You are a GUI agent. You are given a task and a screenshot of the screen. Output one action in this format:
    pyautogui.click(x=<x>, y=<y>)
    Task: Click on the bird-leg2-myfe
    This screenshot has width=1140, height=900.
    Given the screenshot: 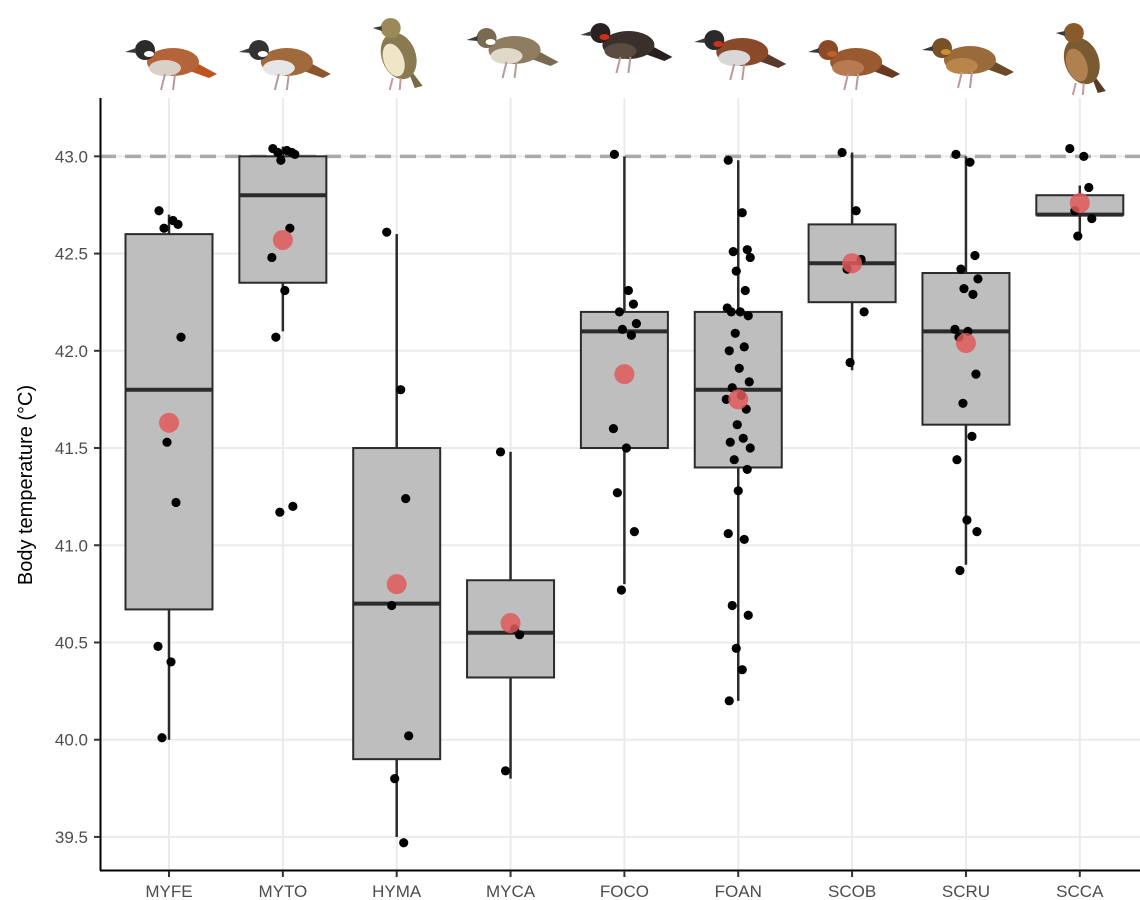 What is the action you would take?
    pyautogui.click(x=174, y=82)
    